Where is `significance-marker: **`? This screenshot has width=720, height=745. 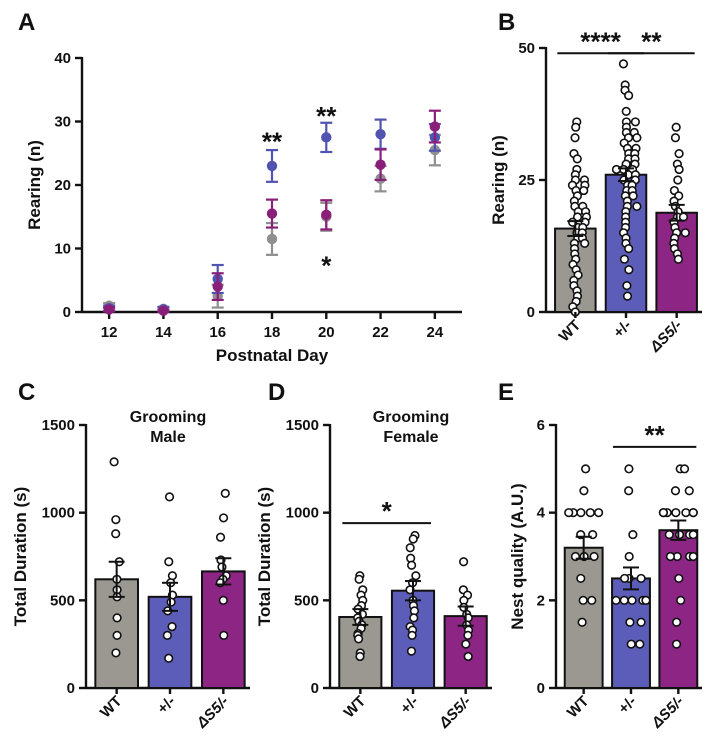 significance-marker: ** is located at coordinates (326, 116).